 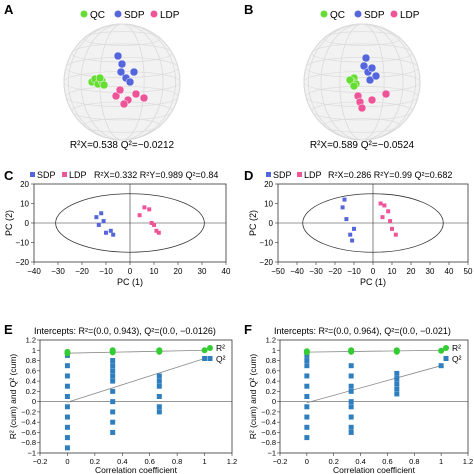 I want to click on legend-q2-label: Q², so click(x=457, y=359).